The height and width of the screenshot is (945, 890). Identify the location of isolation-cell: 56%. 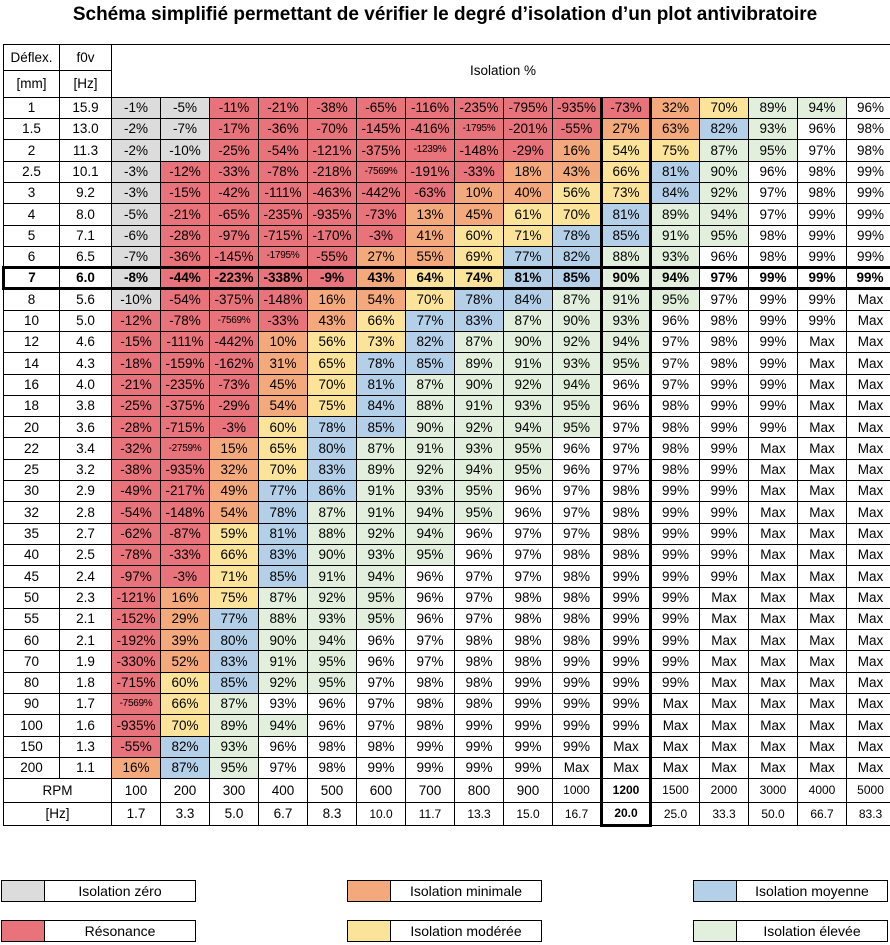
(577, 193).